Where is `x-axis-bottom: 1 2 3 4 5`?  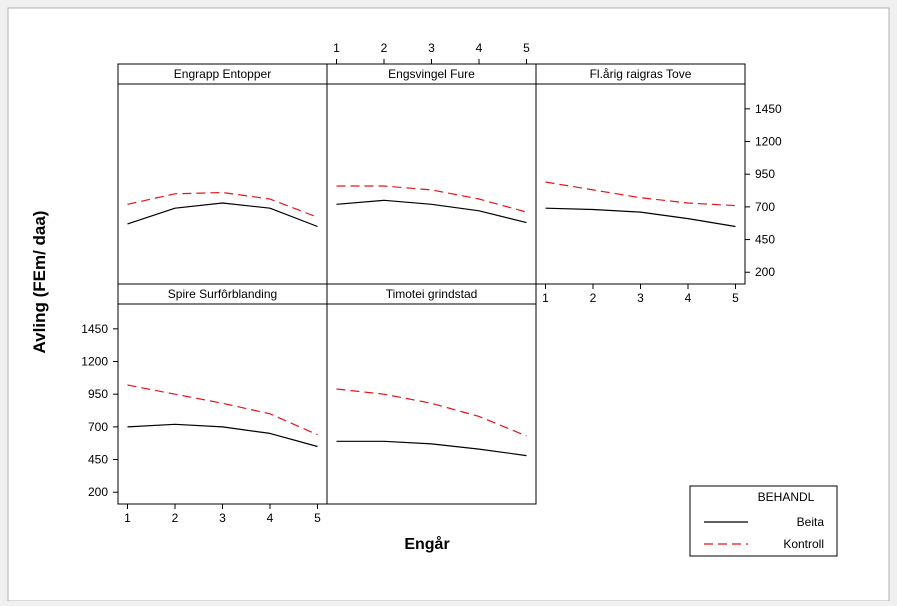 x-axis-bottom: 1 2 3 4 5 is located at coordinates (222, 514).